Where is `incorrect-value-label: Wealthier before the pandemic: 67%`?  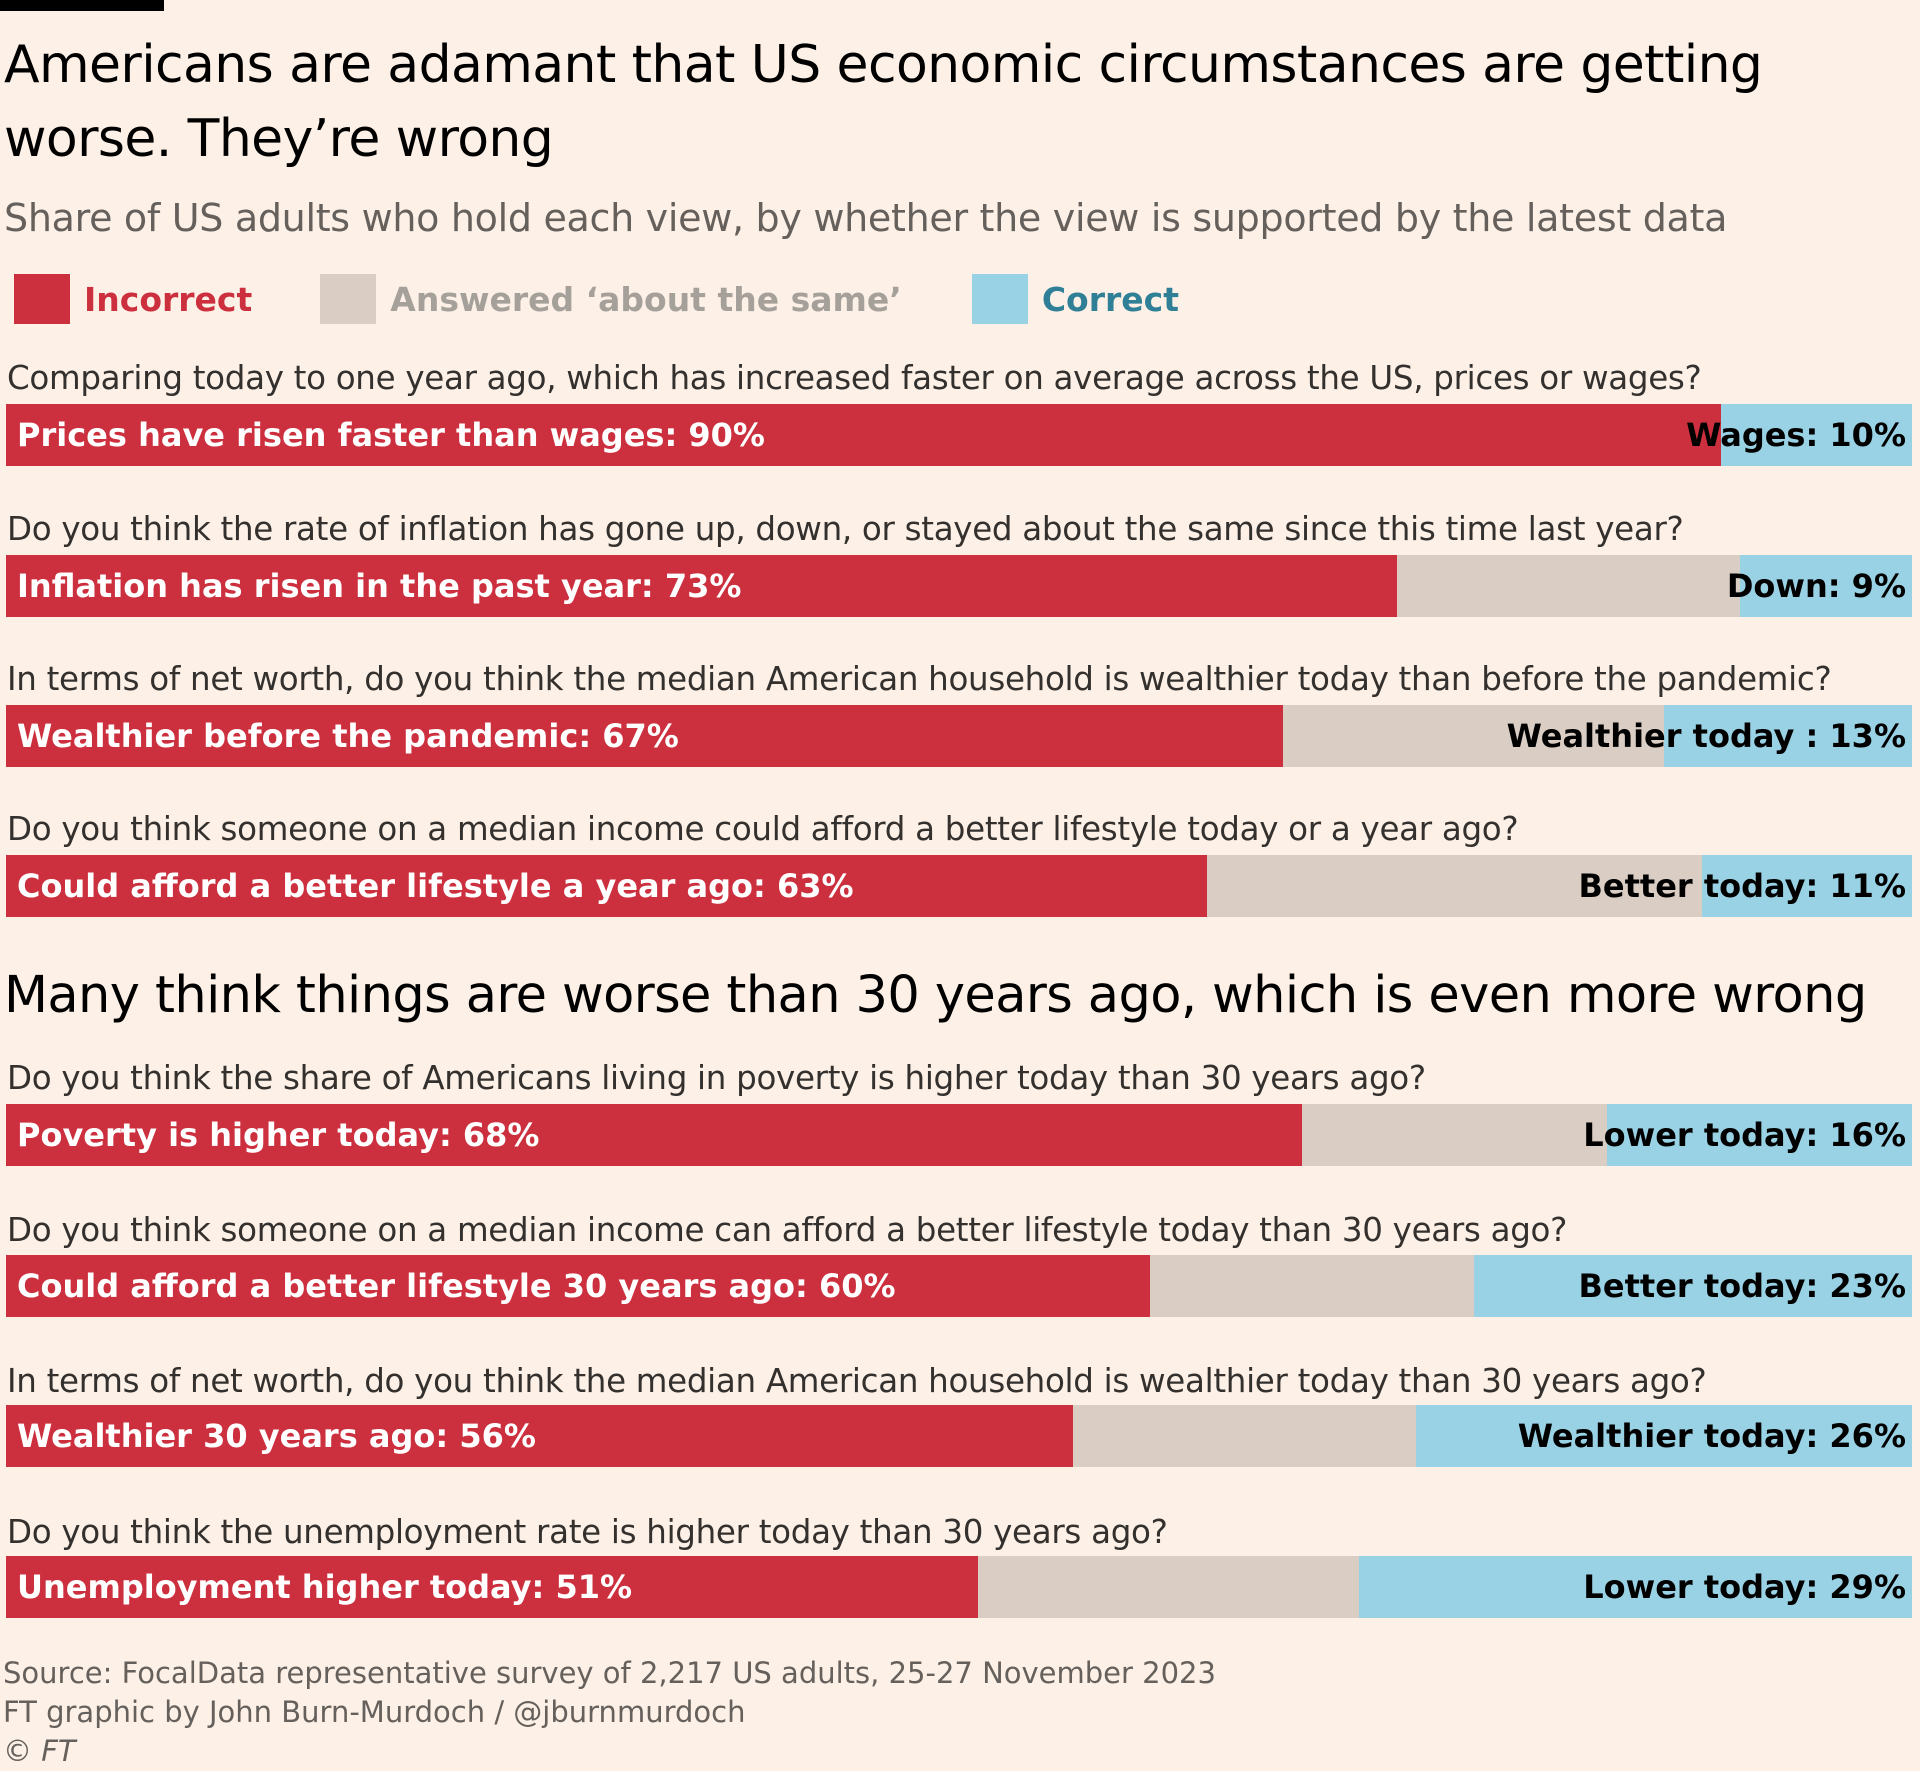
incorrect-value-label: Wealthier before the pandemic: 67% is located at coordinates (348, 736).